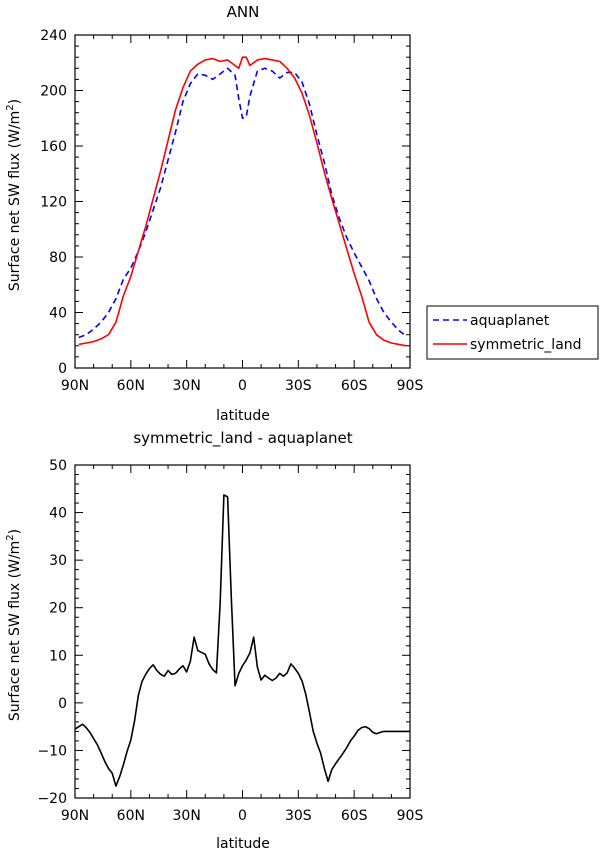  What do you see at coordinates (15, 101) in the screenshot?
I see `top-y-axis-title-end: )` at bounding box center [15, 101].